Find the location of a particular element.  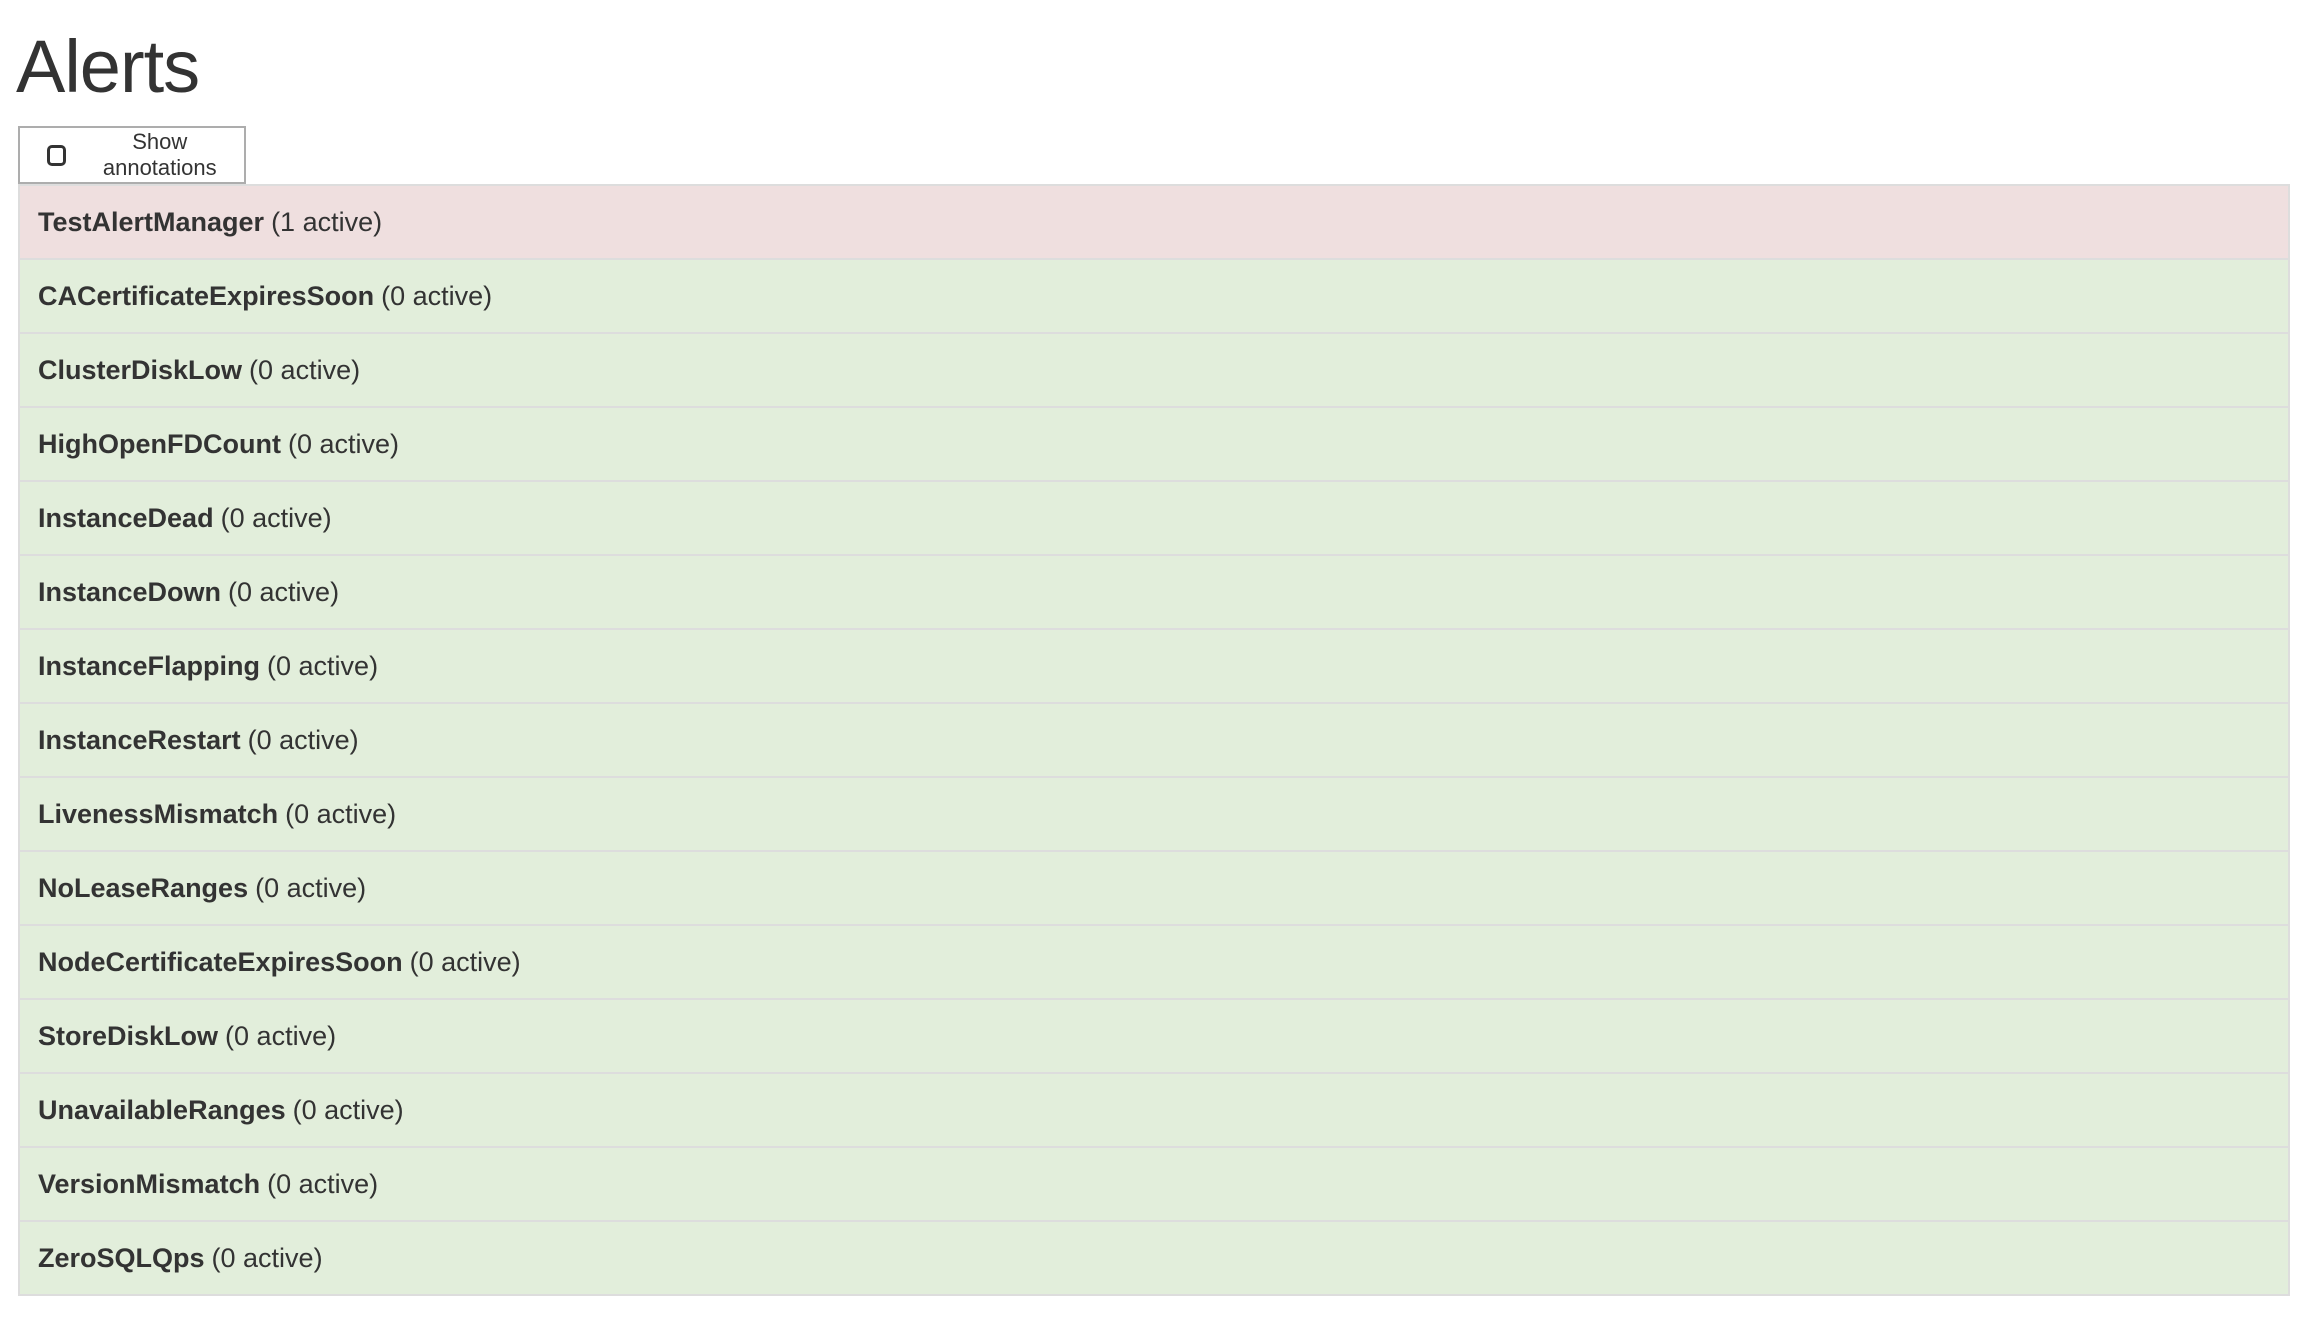

alert-row: UnavailableRanges (0 active) is located at coordinates (1154, 1109).